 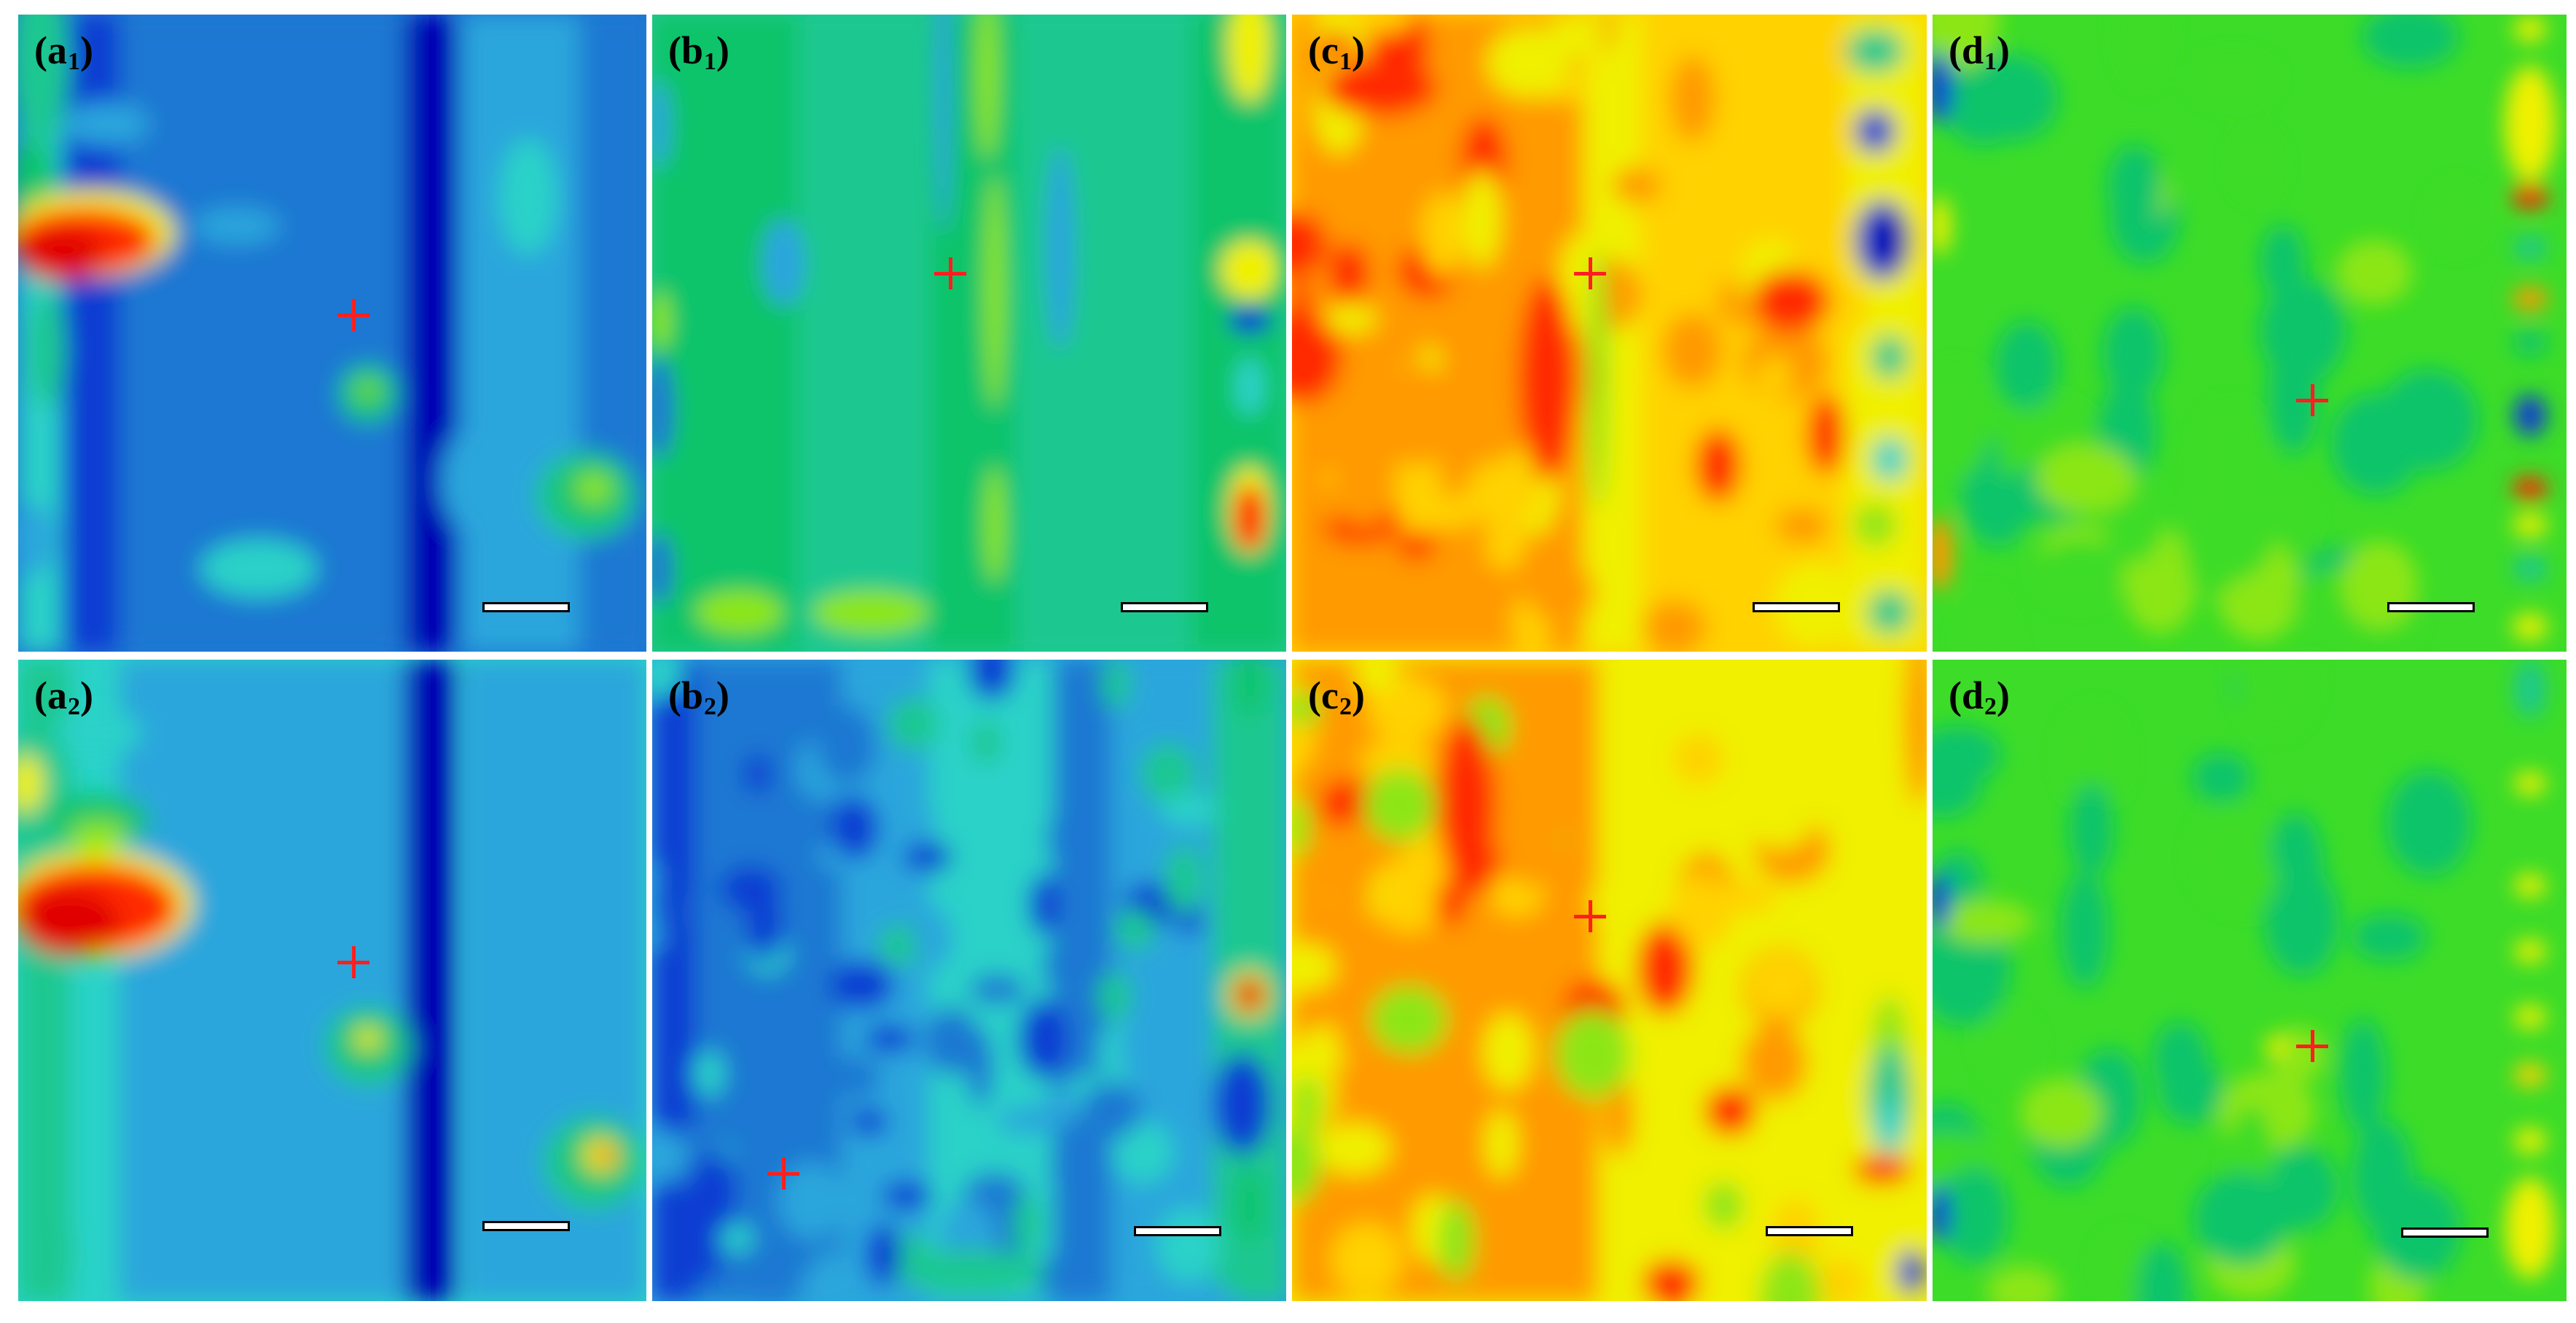 I want to click on panel-label-b2: (b2), so click(x=699, y=697).